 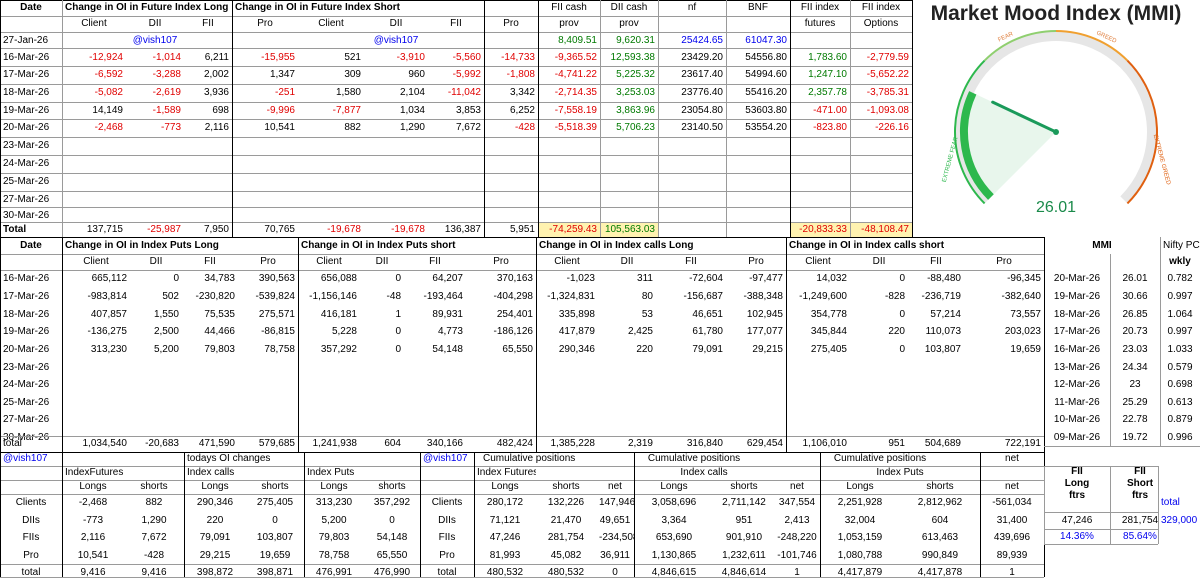 I want to click on mmi-value: 22.78, so click(x=1135, y=419).